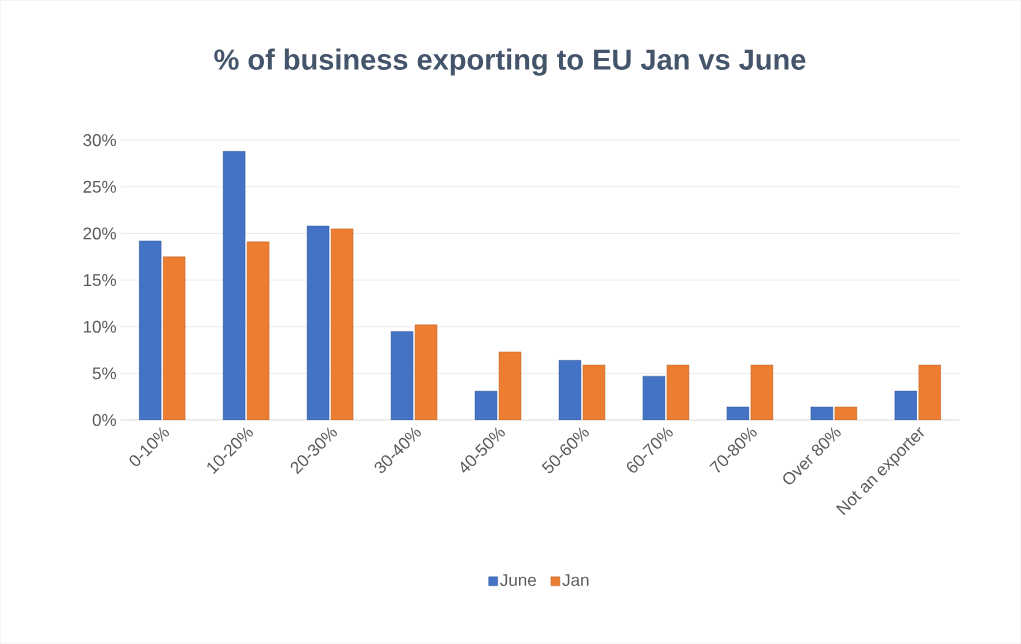 This screenshot has width=1021, height=644. I want to click on chart-title: % of business exporting to EU Jan vs June, so click(510, 62).